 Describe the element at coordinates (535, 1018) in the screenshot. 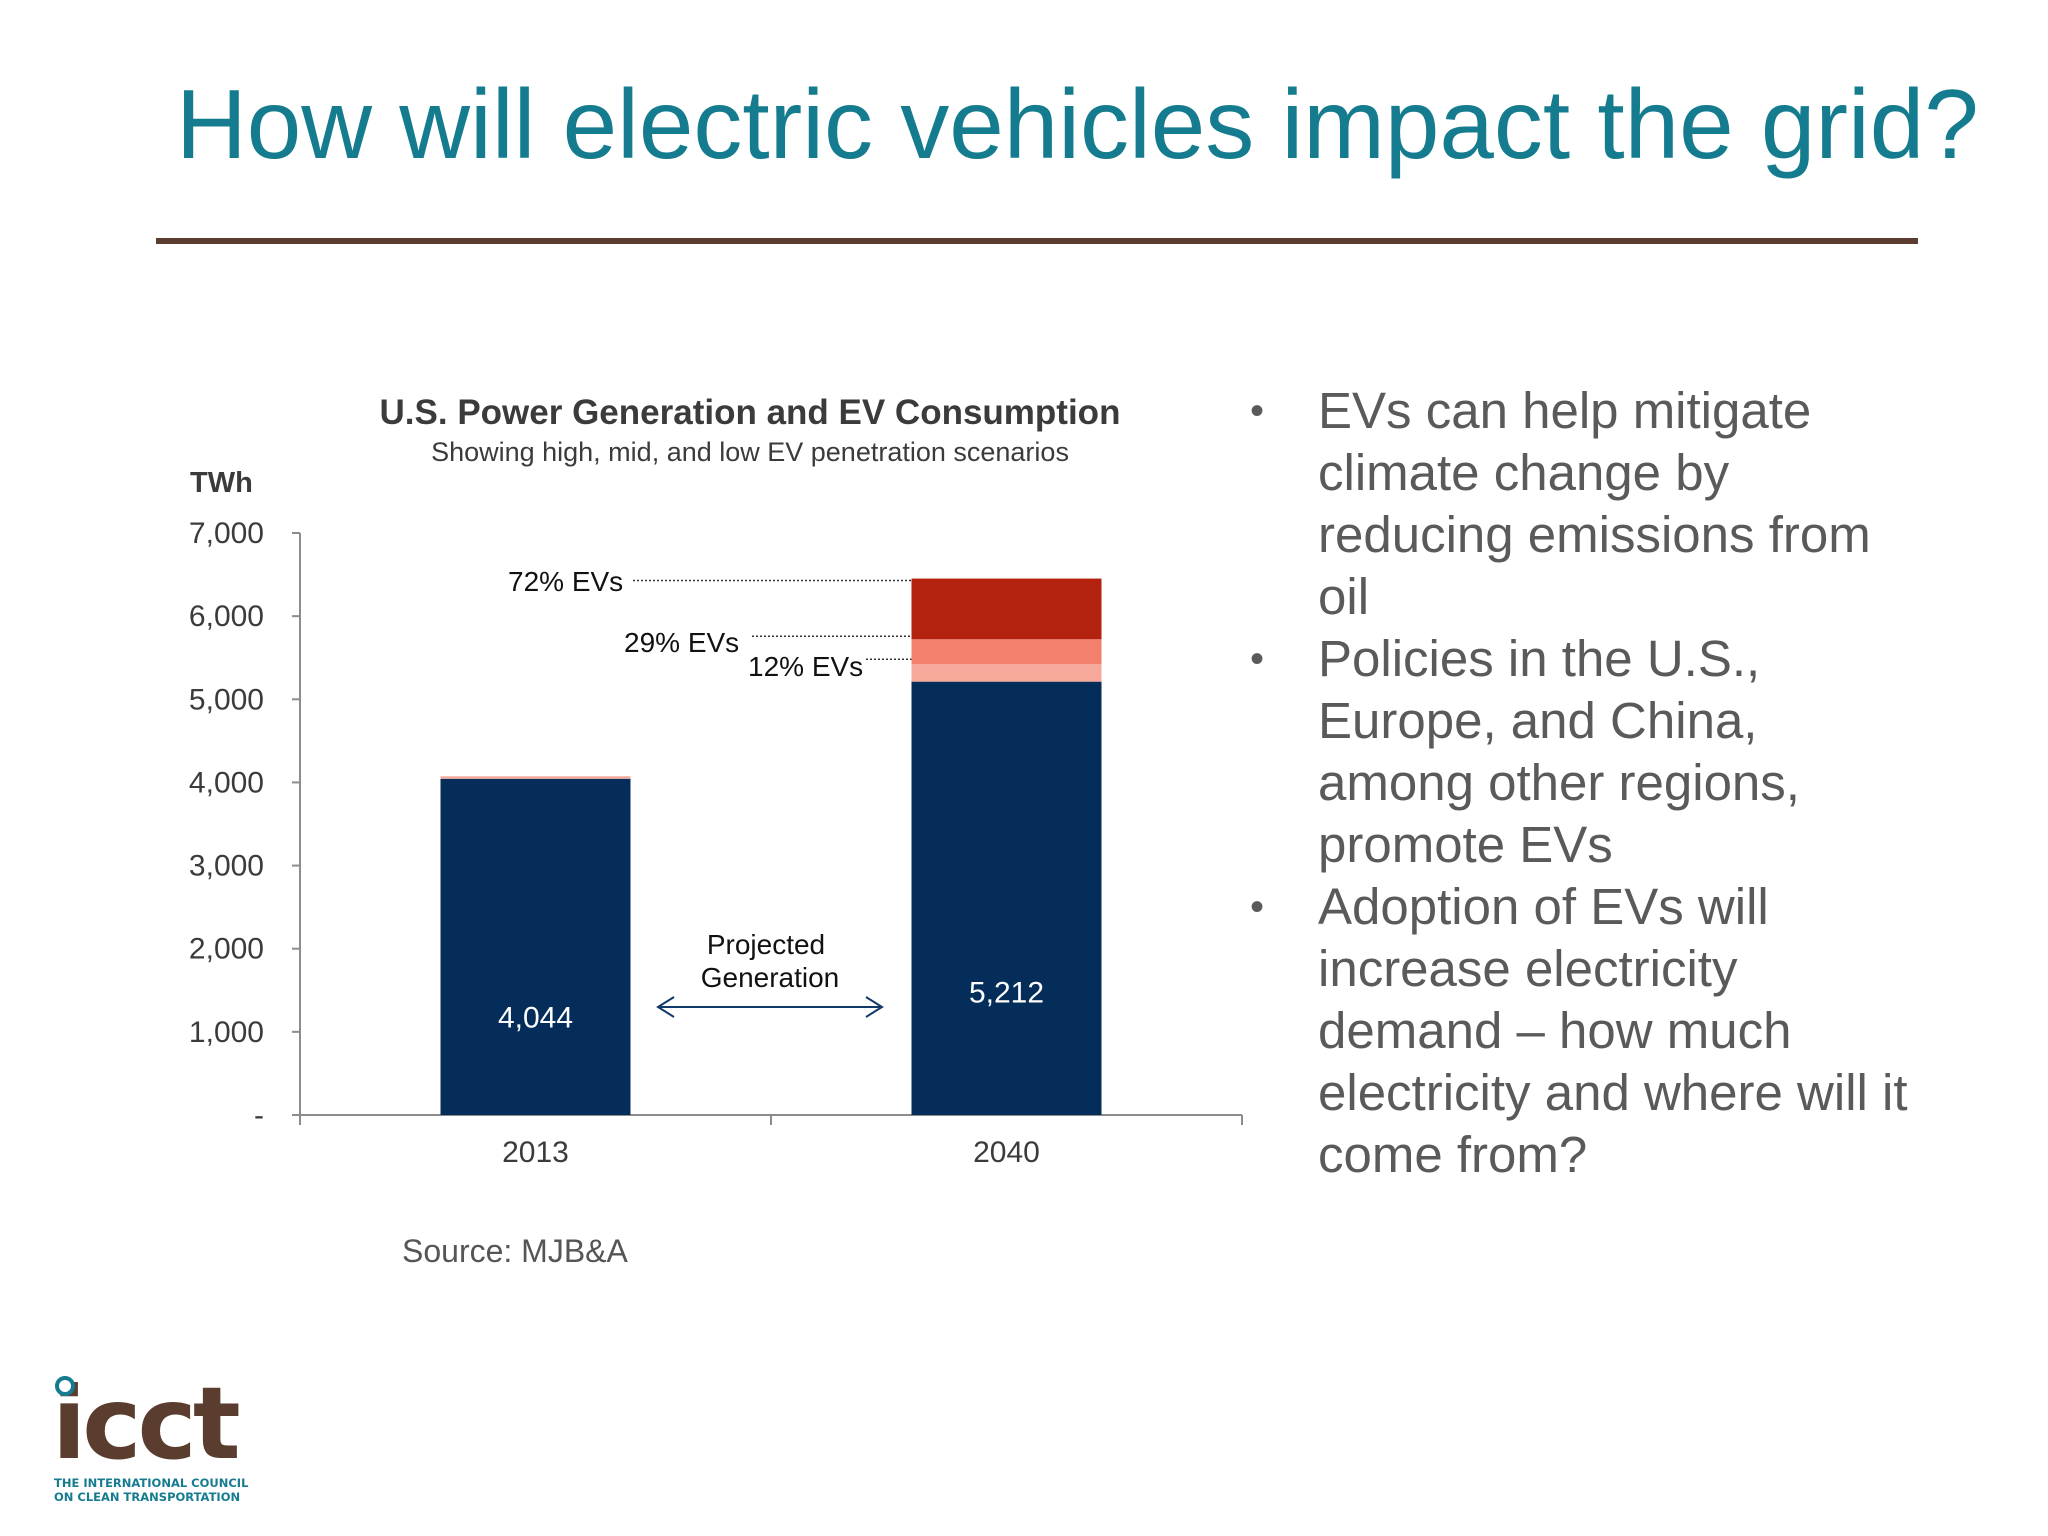

I see `bar-data-label: 4,044` at that location.